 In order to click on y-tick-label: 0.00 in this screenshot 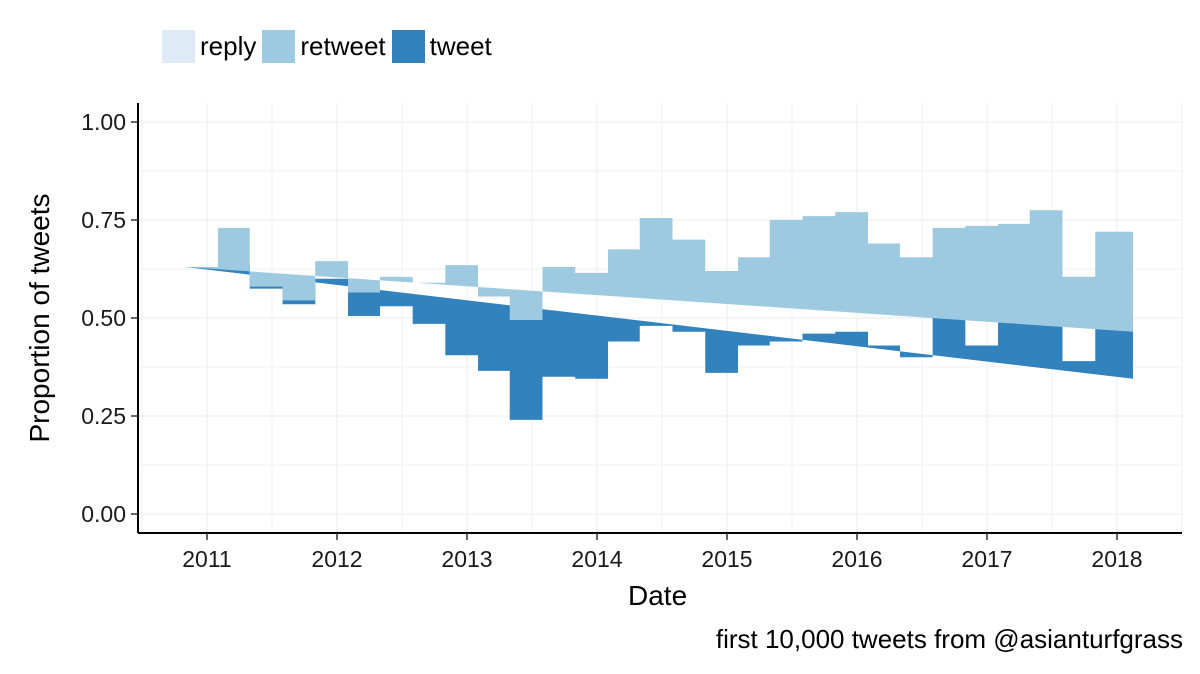, I will do `click(103, 514)`.